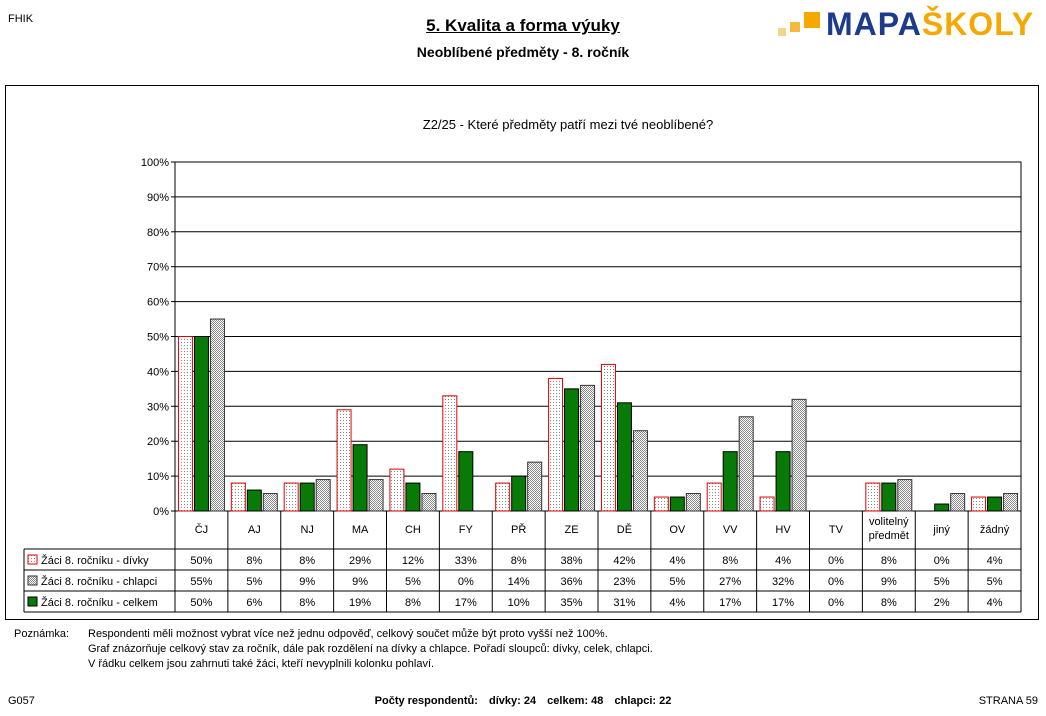 The width and height of the screenshot is (1046, 716). What do you see at coordinates (889, 536) in the screenshot?
I see `category-label: předmět` at bounding box center [889, 536].